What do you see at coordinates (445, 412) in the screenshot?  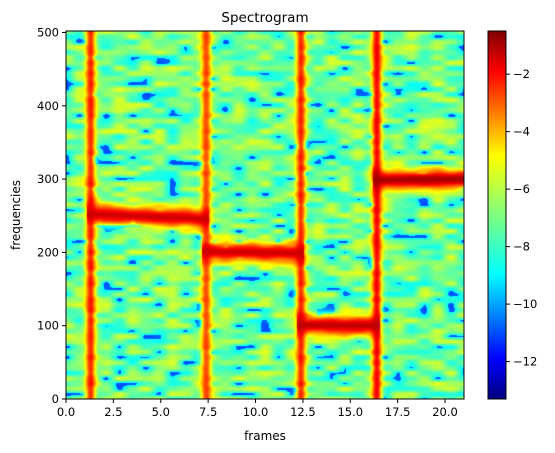 I see `x-tick-label: 20.0` at bounding box center [445, 412].